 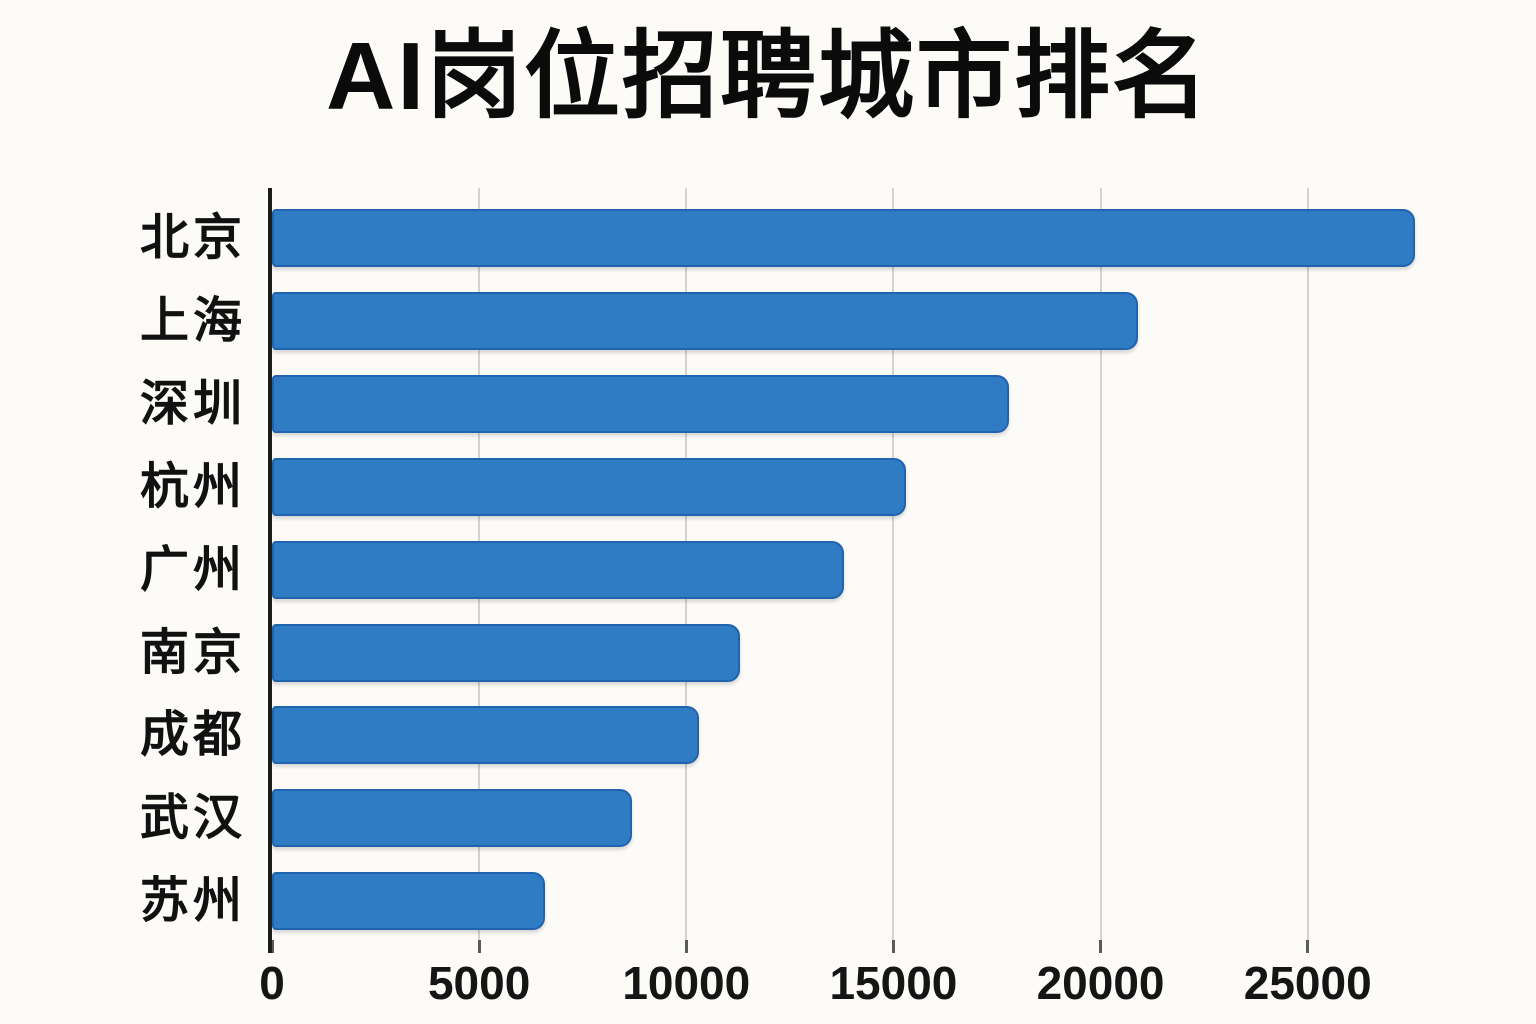 What do you see at coordinates (192, 486) in the screenshot?
I see `y-axis-label: 杭州` at bounding box center [192, 486].